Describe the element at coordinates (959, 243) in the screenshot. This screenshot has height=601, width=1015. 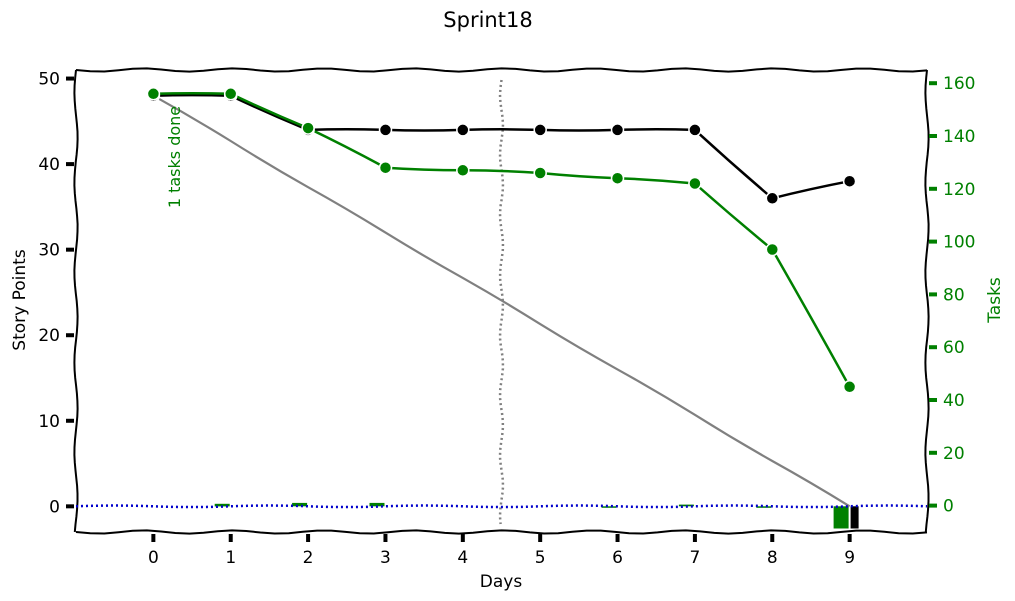
I see `y-tick-label-right: 100` at that location.